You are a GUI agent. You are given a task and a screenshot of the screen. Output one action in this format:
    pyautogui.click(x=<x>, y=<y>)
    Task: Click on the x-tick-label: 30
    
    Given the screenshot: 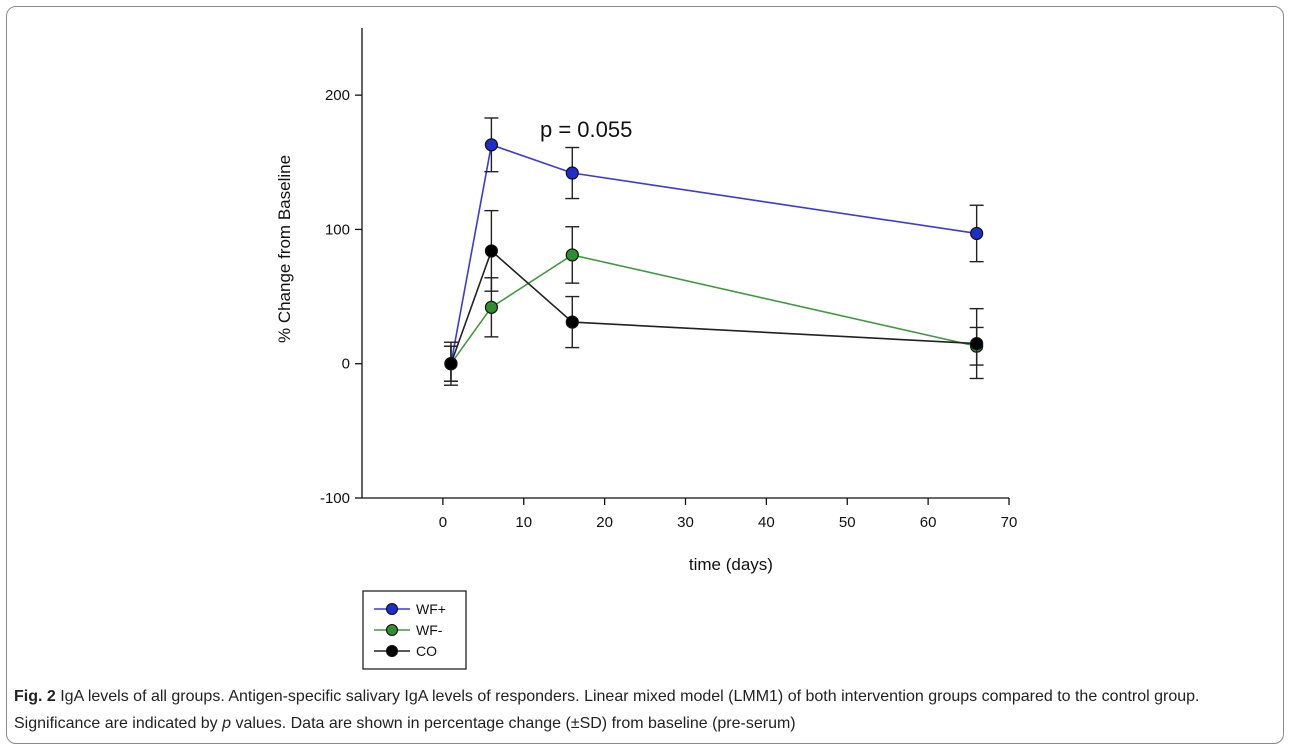 What is the action you would take?
    pyautogui.click(x=685, y=522)
    